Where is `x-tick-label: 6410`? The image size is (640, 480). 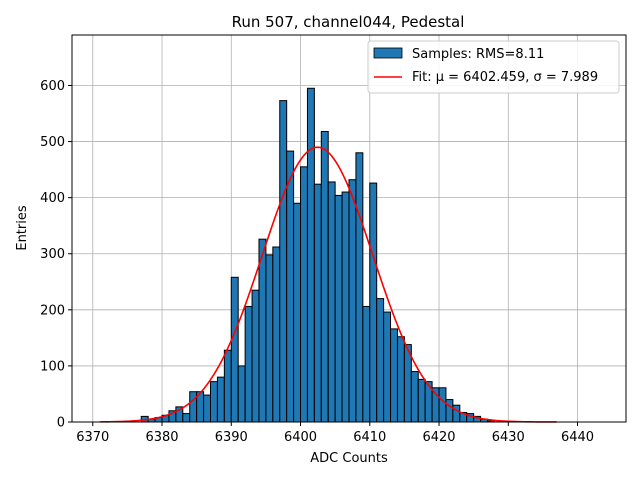
x-tick-label: 6410 is located at coordinates (369, 437).